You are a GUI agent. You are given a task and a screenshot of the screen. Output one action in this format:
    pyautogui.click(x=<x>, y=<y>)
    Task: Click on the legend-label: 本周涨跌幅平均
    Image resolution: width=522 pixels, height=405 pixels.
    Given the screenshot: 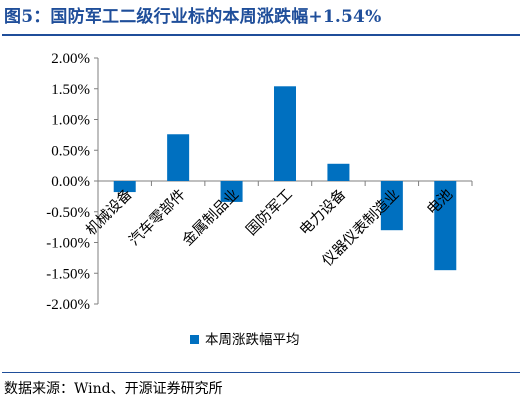 What is the action you would take?
    pyautogui.click(x=252, y=340)
    